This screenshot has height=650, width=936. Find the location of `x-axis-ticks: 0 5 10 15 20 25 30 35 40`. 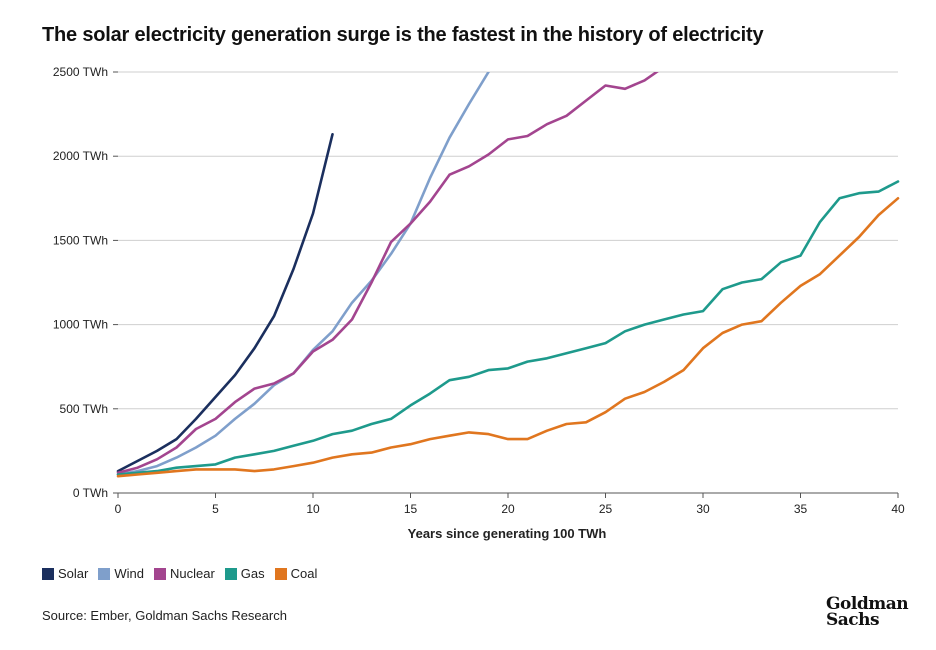

x-axis-ticks: 0 5 10 15 20 25 30 35 40 is located at coordinates (510, 504).